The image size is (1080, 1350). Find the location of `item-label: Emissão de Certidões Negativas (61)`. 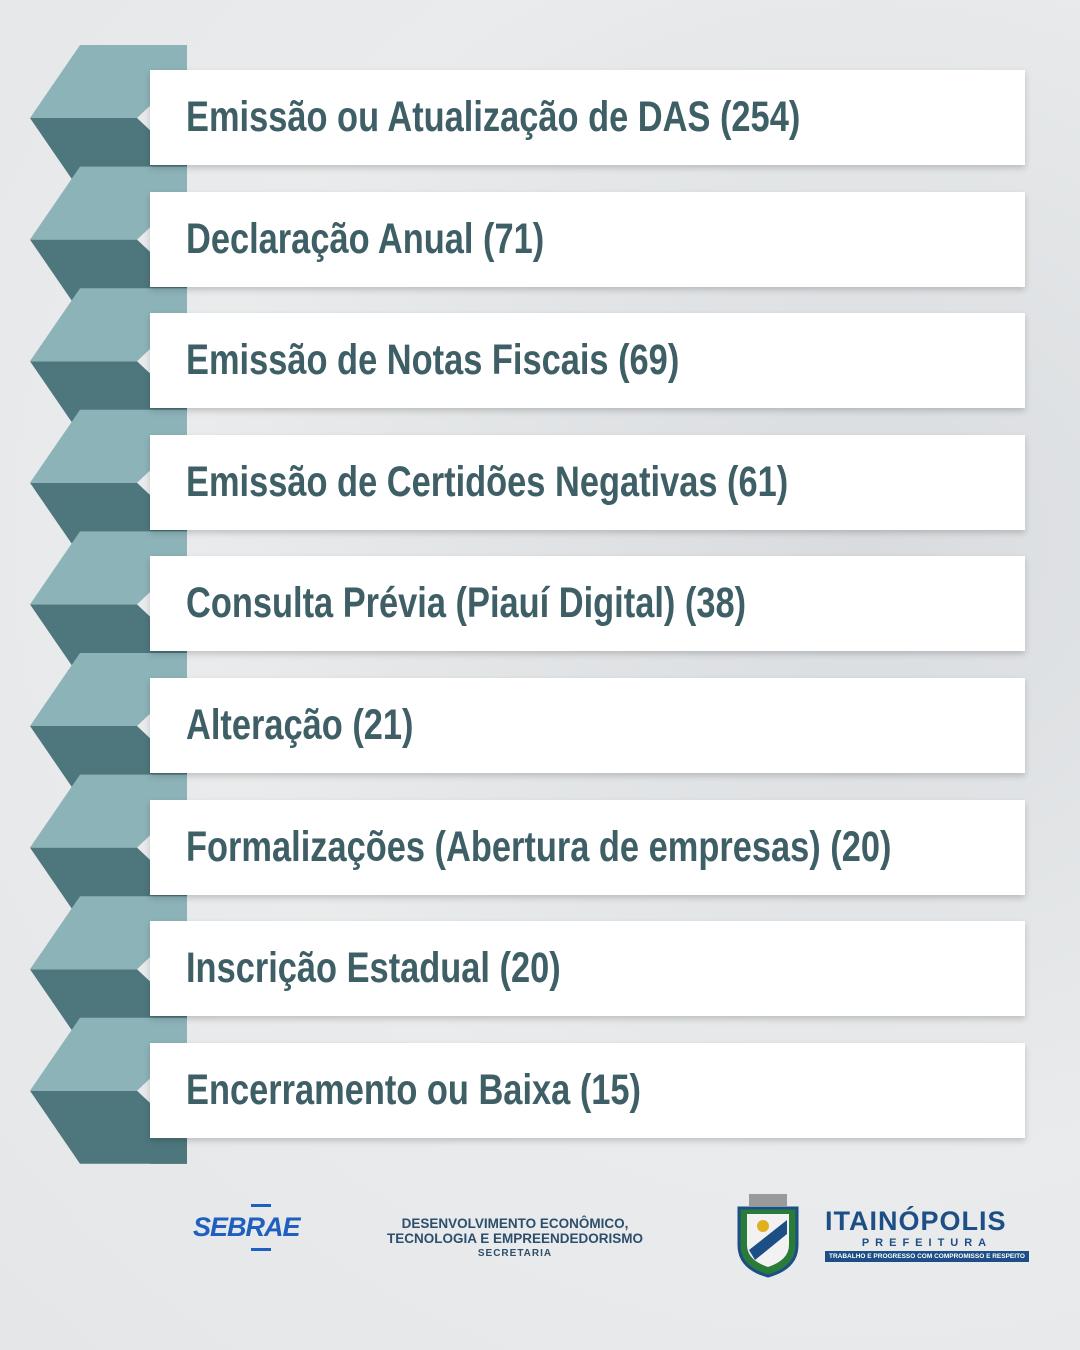

item-label: Emissão de Certidões Negativas (61) is located at coordinates (487, 481).